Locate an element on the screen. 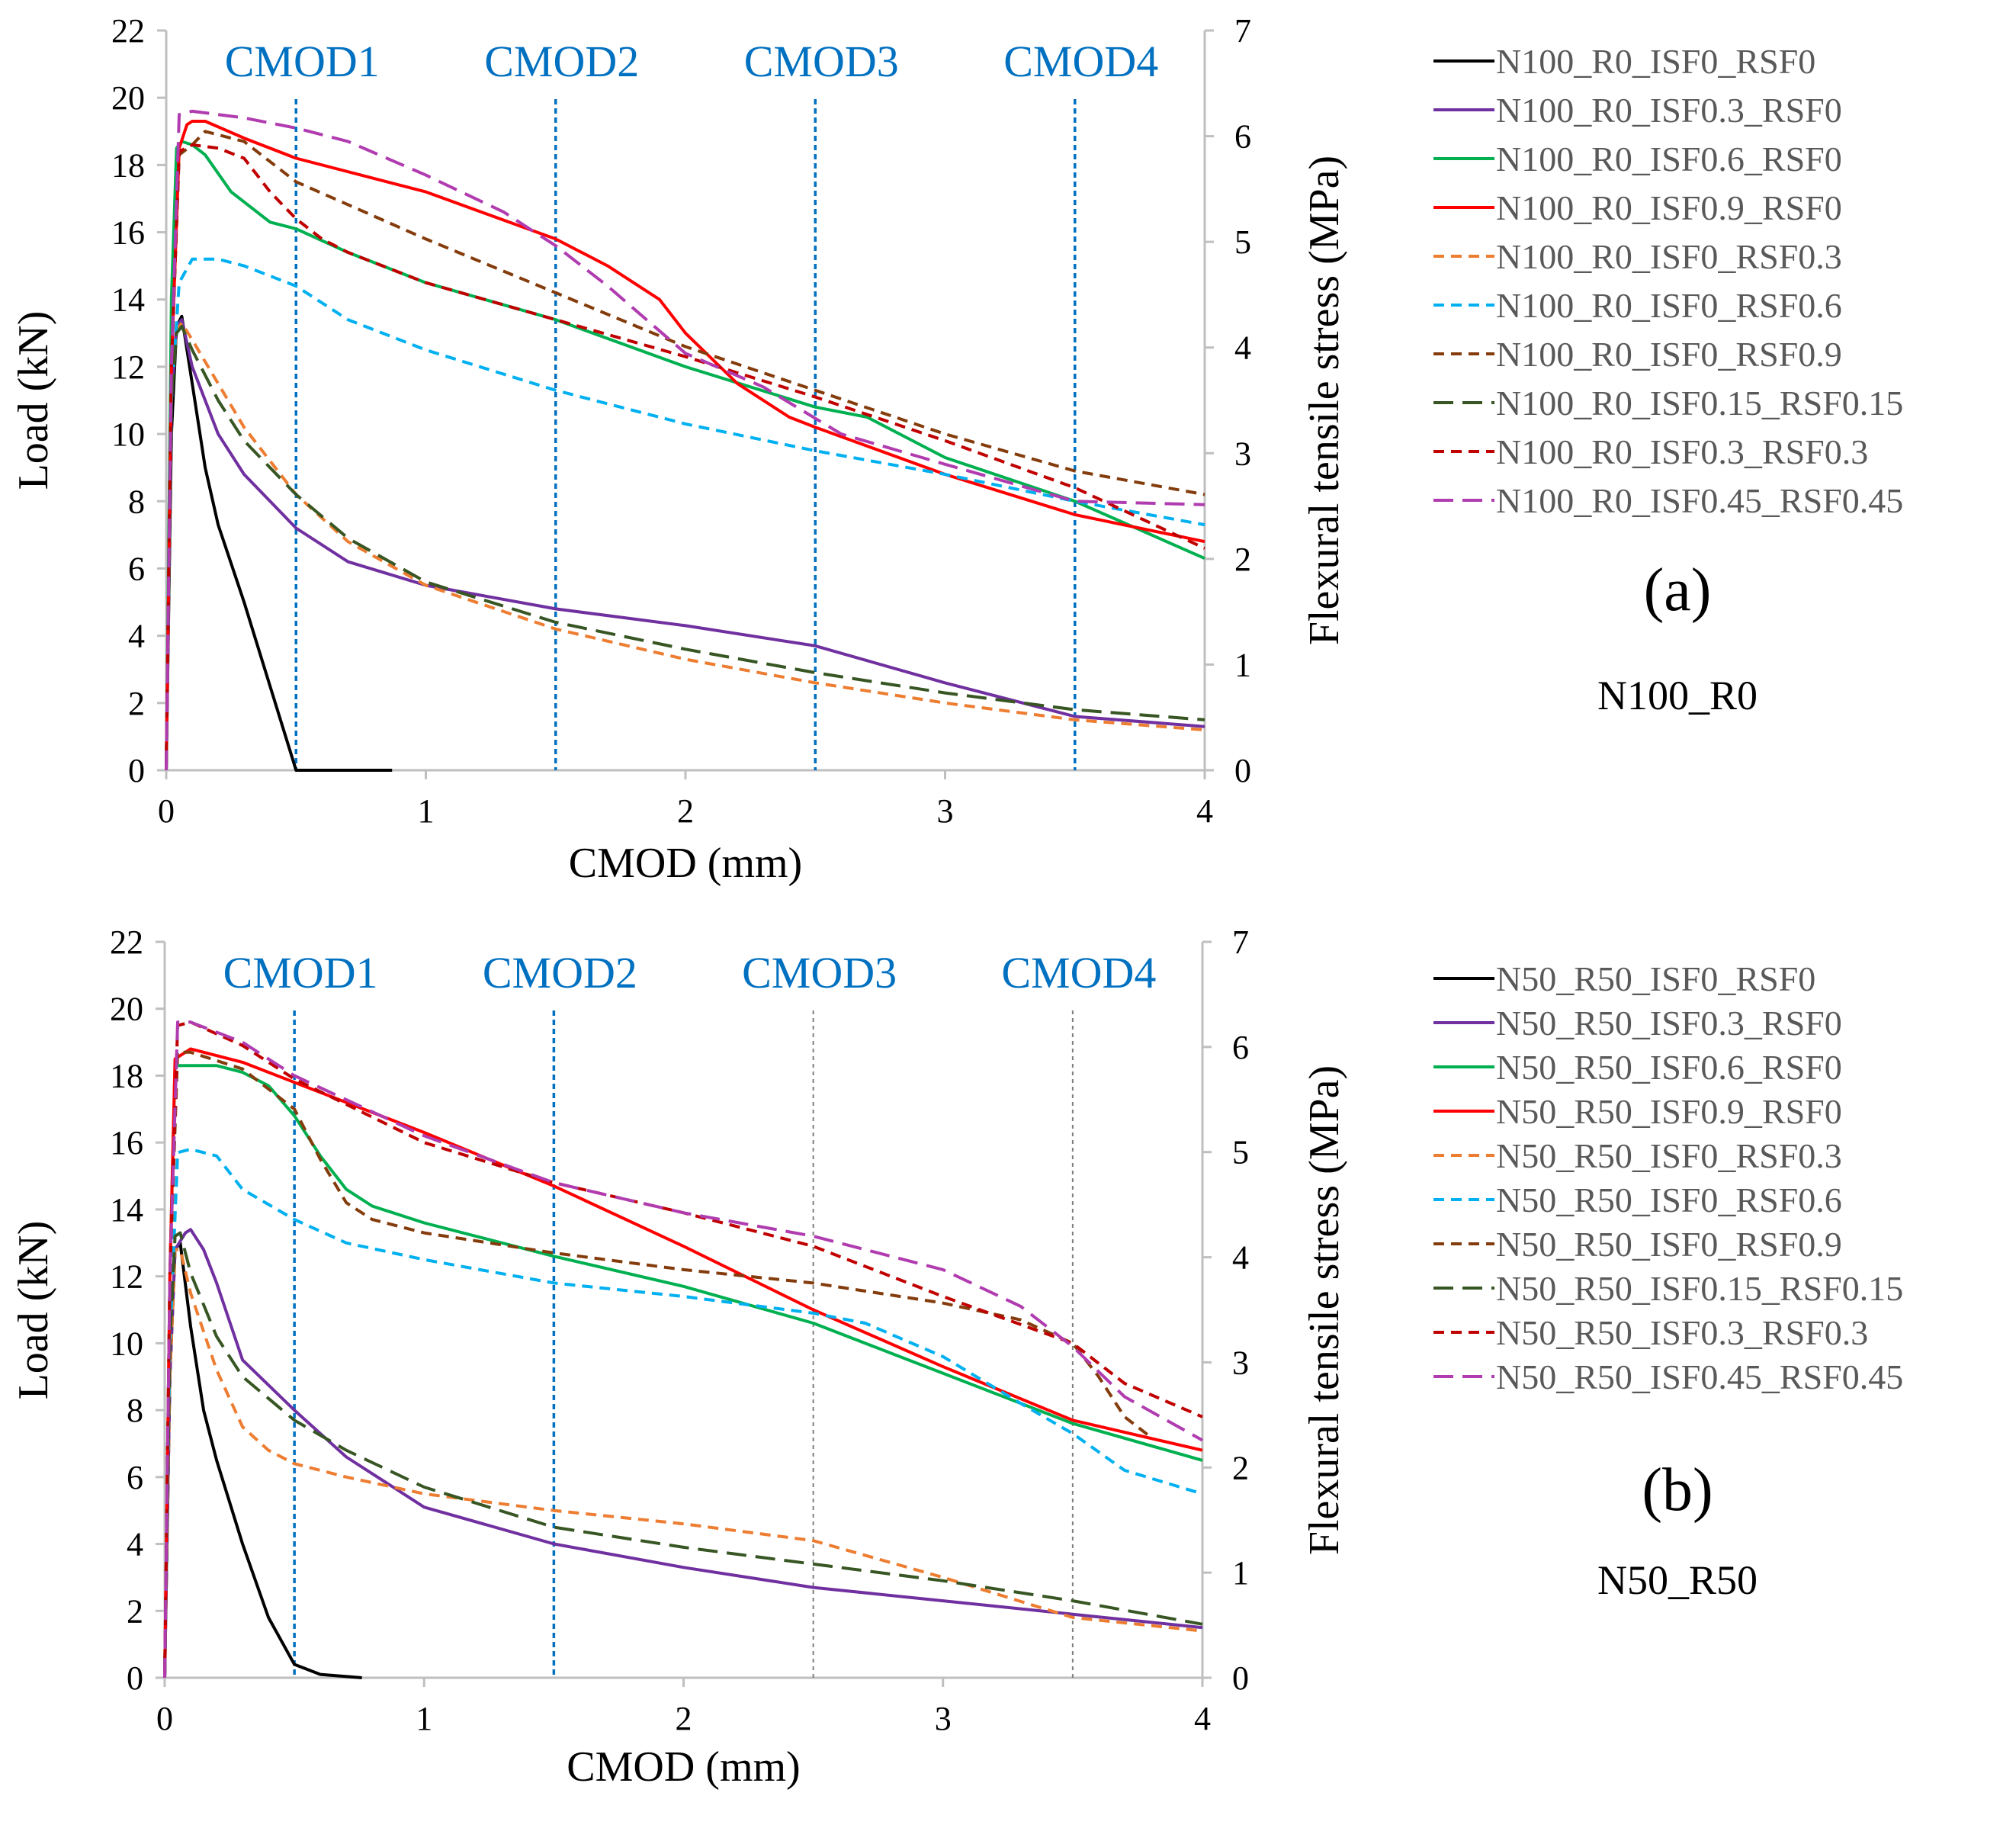 The width and height of the screenshot is (2016, 1828). panel1-y-tick-label: 12 is located at coordinates (128, 367).